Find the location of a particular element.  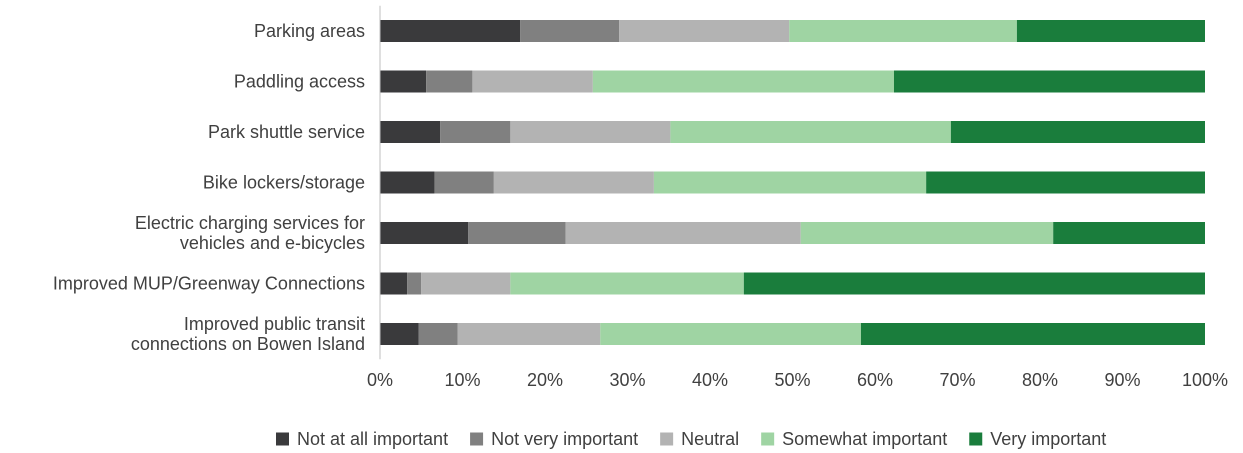

x-tick-label: 100% is located at coordinates (1205, 380).